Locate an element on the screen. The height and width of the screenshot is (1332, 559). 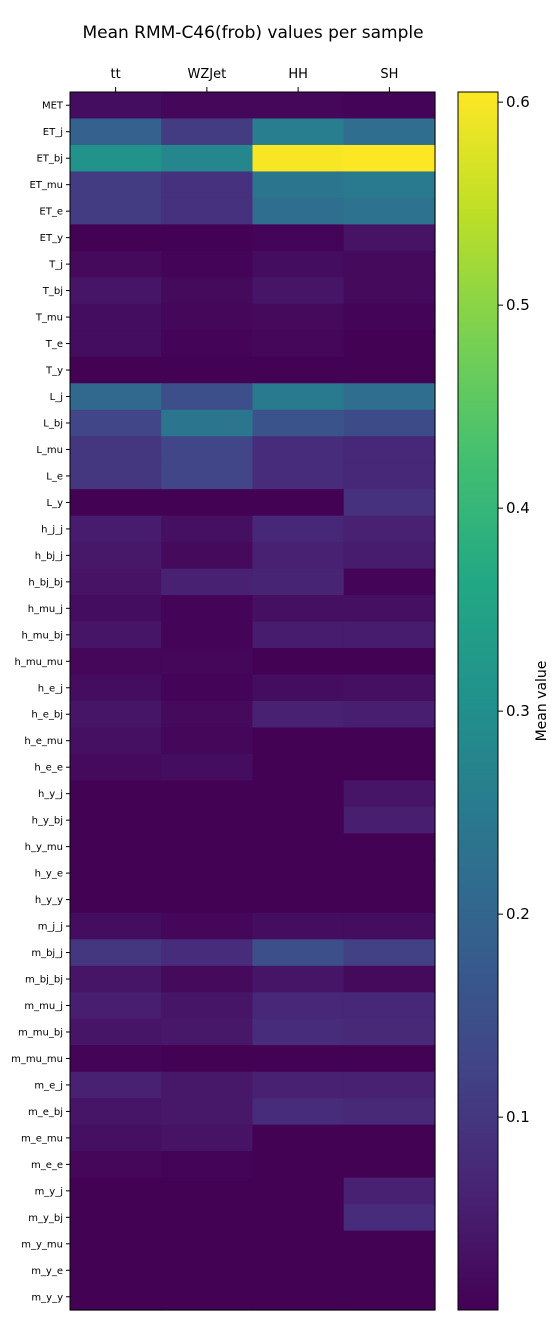
heatmap-cell-L_bj-SH is located at coordinates (389, 423).